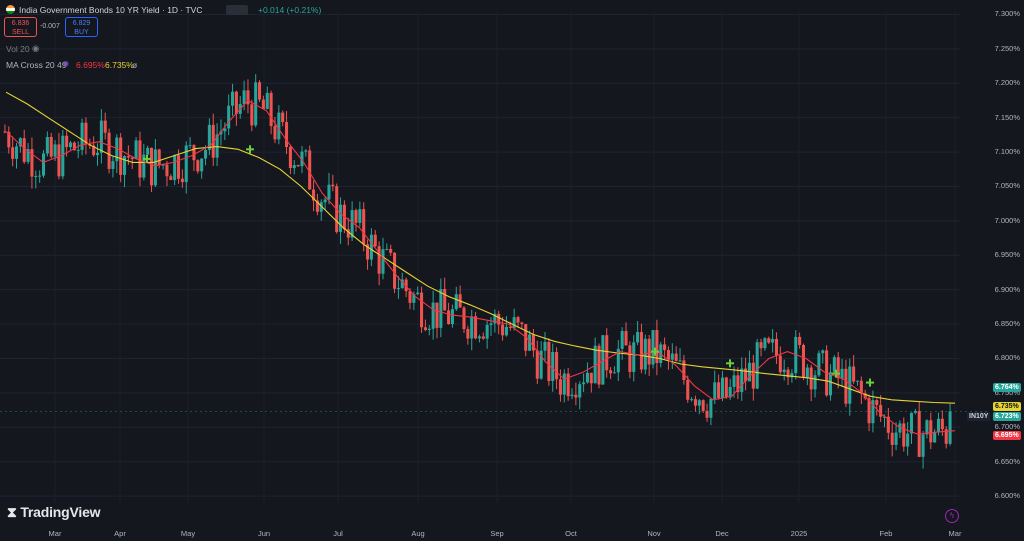 This screenshot has width=1024, height=541. What do you see at coordinates (36, 48) in the screenshot?
I see `eye-icon: ◉` at bounding box center [36, 48].